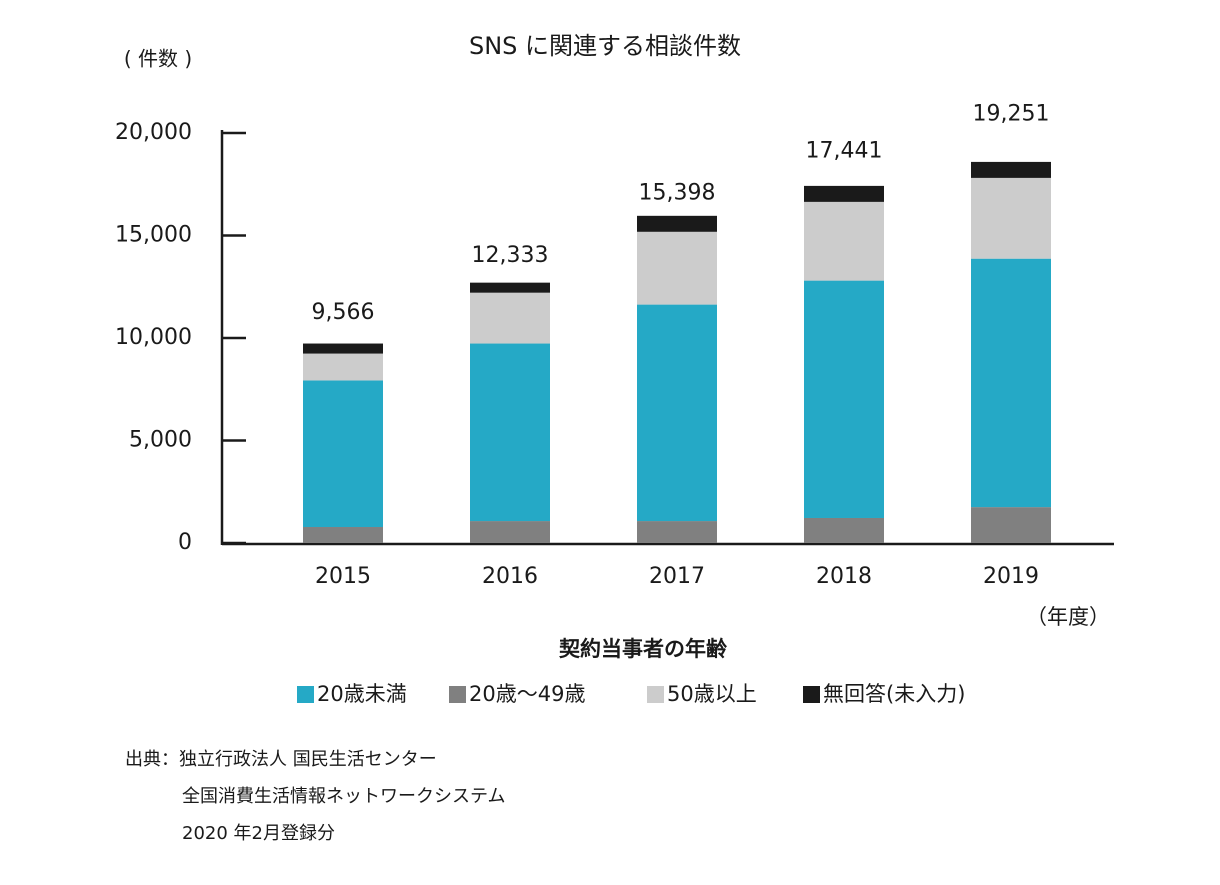  I want to click on x-tick-label: 2019, so click(1011, 576).